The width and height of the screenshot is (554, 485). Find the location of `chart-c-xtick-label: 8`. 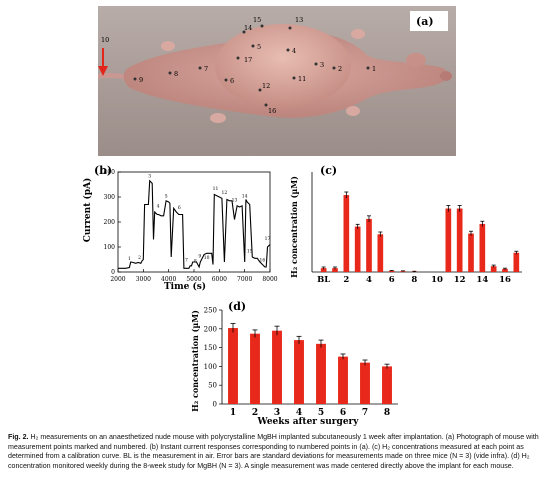

chart-c-xtick-label: 8 is located at coordinates (414, 280).